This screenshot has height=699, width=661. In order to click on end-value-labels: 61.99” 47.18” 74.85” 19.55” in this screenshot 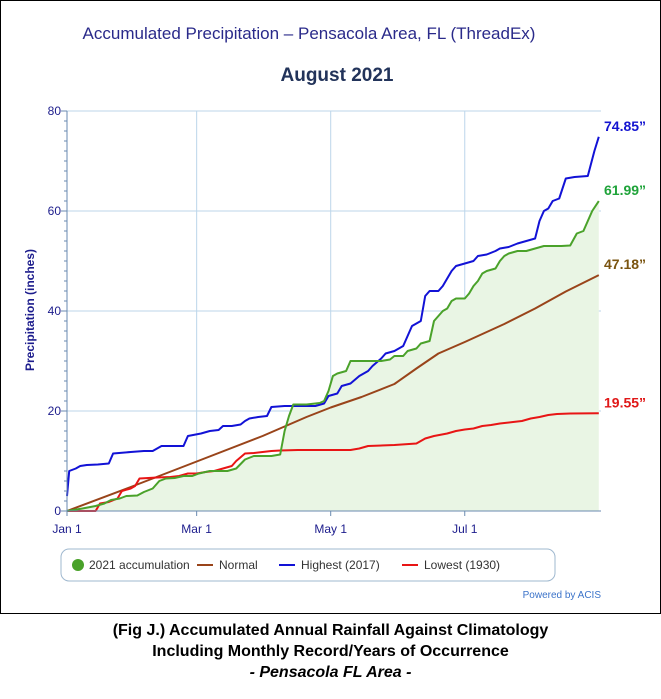, I will do `click(625, 264)`.